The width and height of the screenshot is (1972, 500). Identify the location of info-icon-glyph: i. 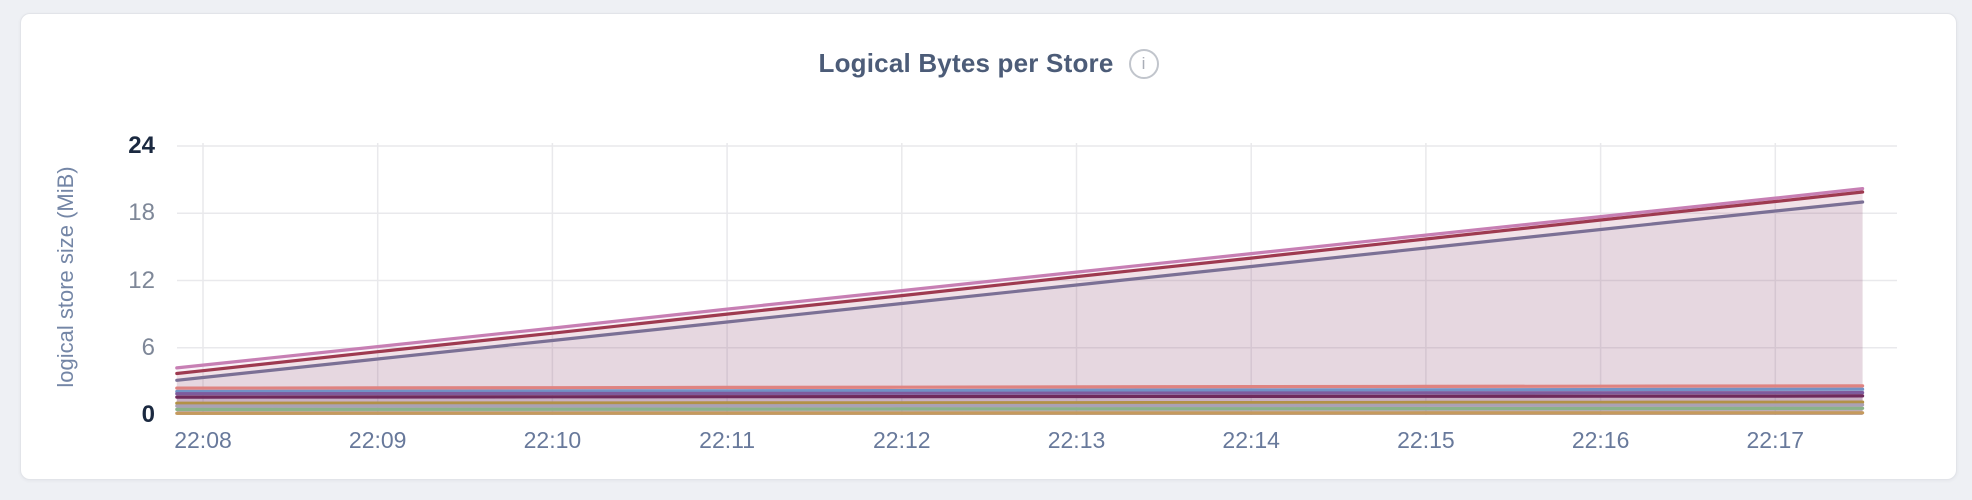
(1143, 63).